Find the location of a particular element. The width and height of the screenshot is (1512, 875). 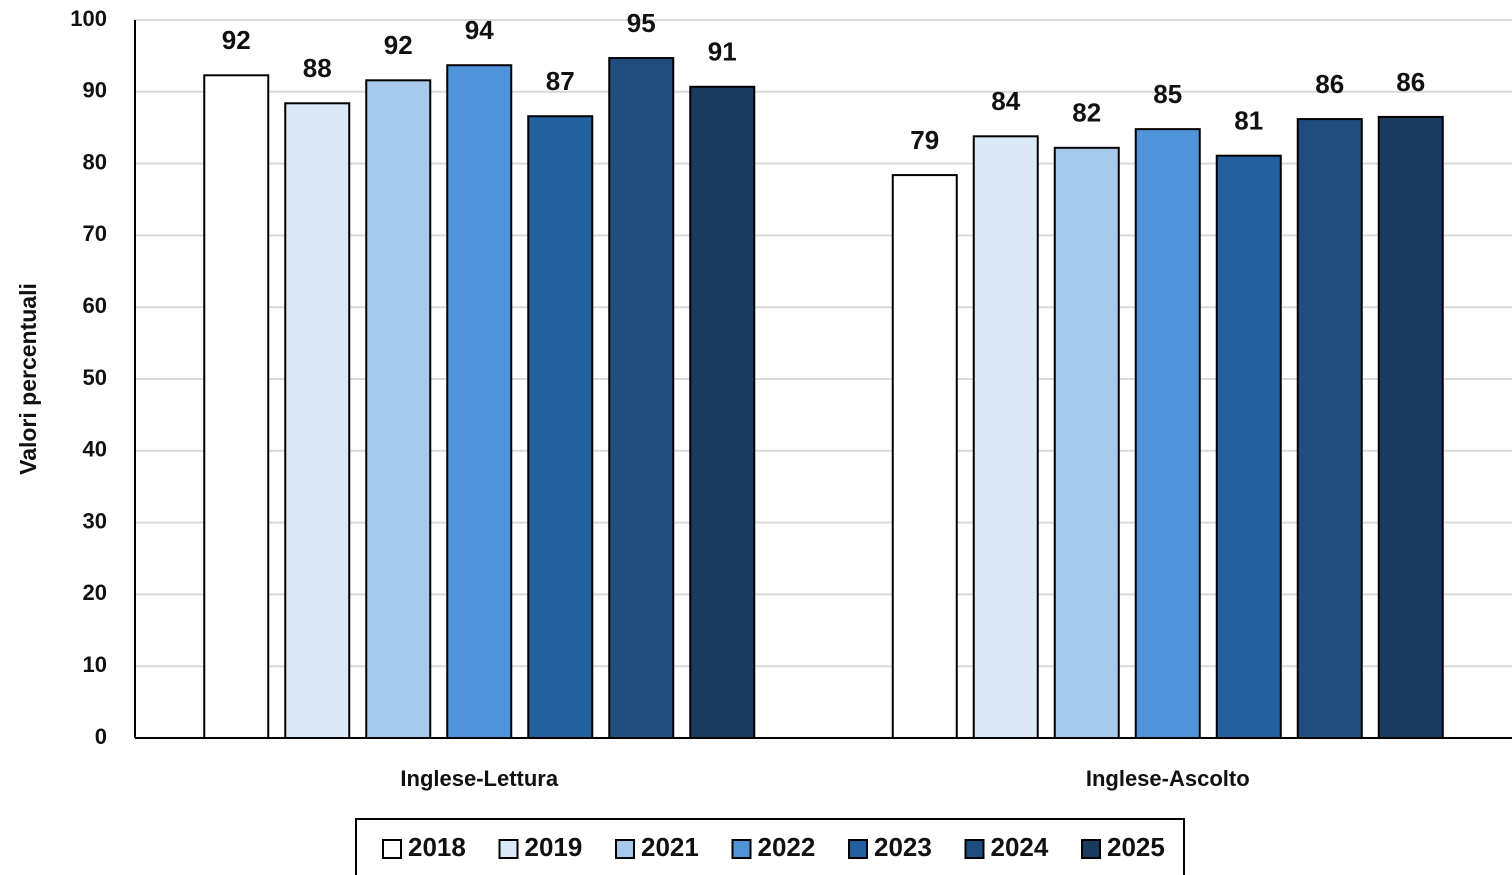

x-tick-label: Inglese-Ascolto is located at coordinates (1168, 778).